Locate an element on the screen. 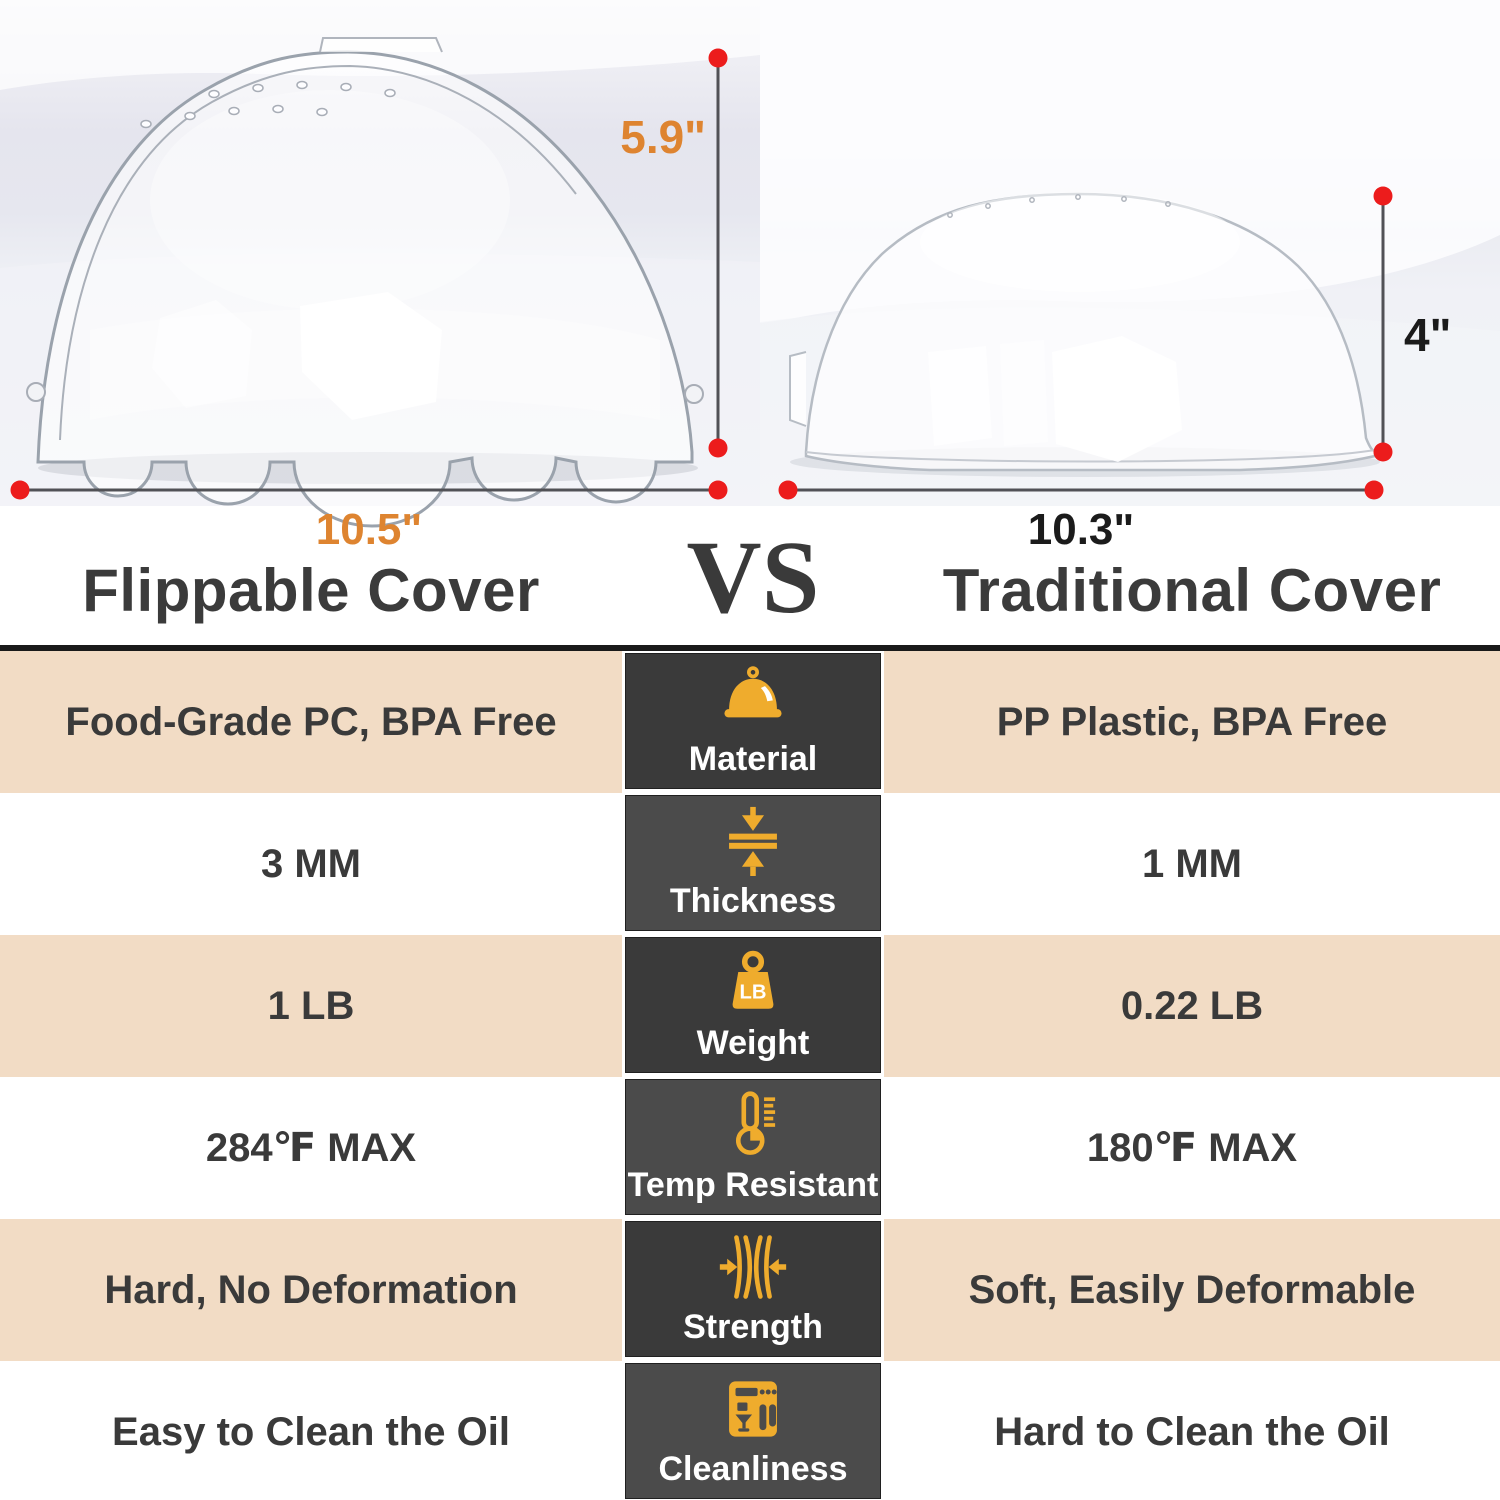 The image size is (1500, 1500). thickness-compress-icon is located at coordinates (753, 839).